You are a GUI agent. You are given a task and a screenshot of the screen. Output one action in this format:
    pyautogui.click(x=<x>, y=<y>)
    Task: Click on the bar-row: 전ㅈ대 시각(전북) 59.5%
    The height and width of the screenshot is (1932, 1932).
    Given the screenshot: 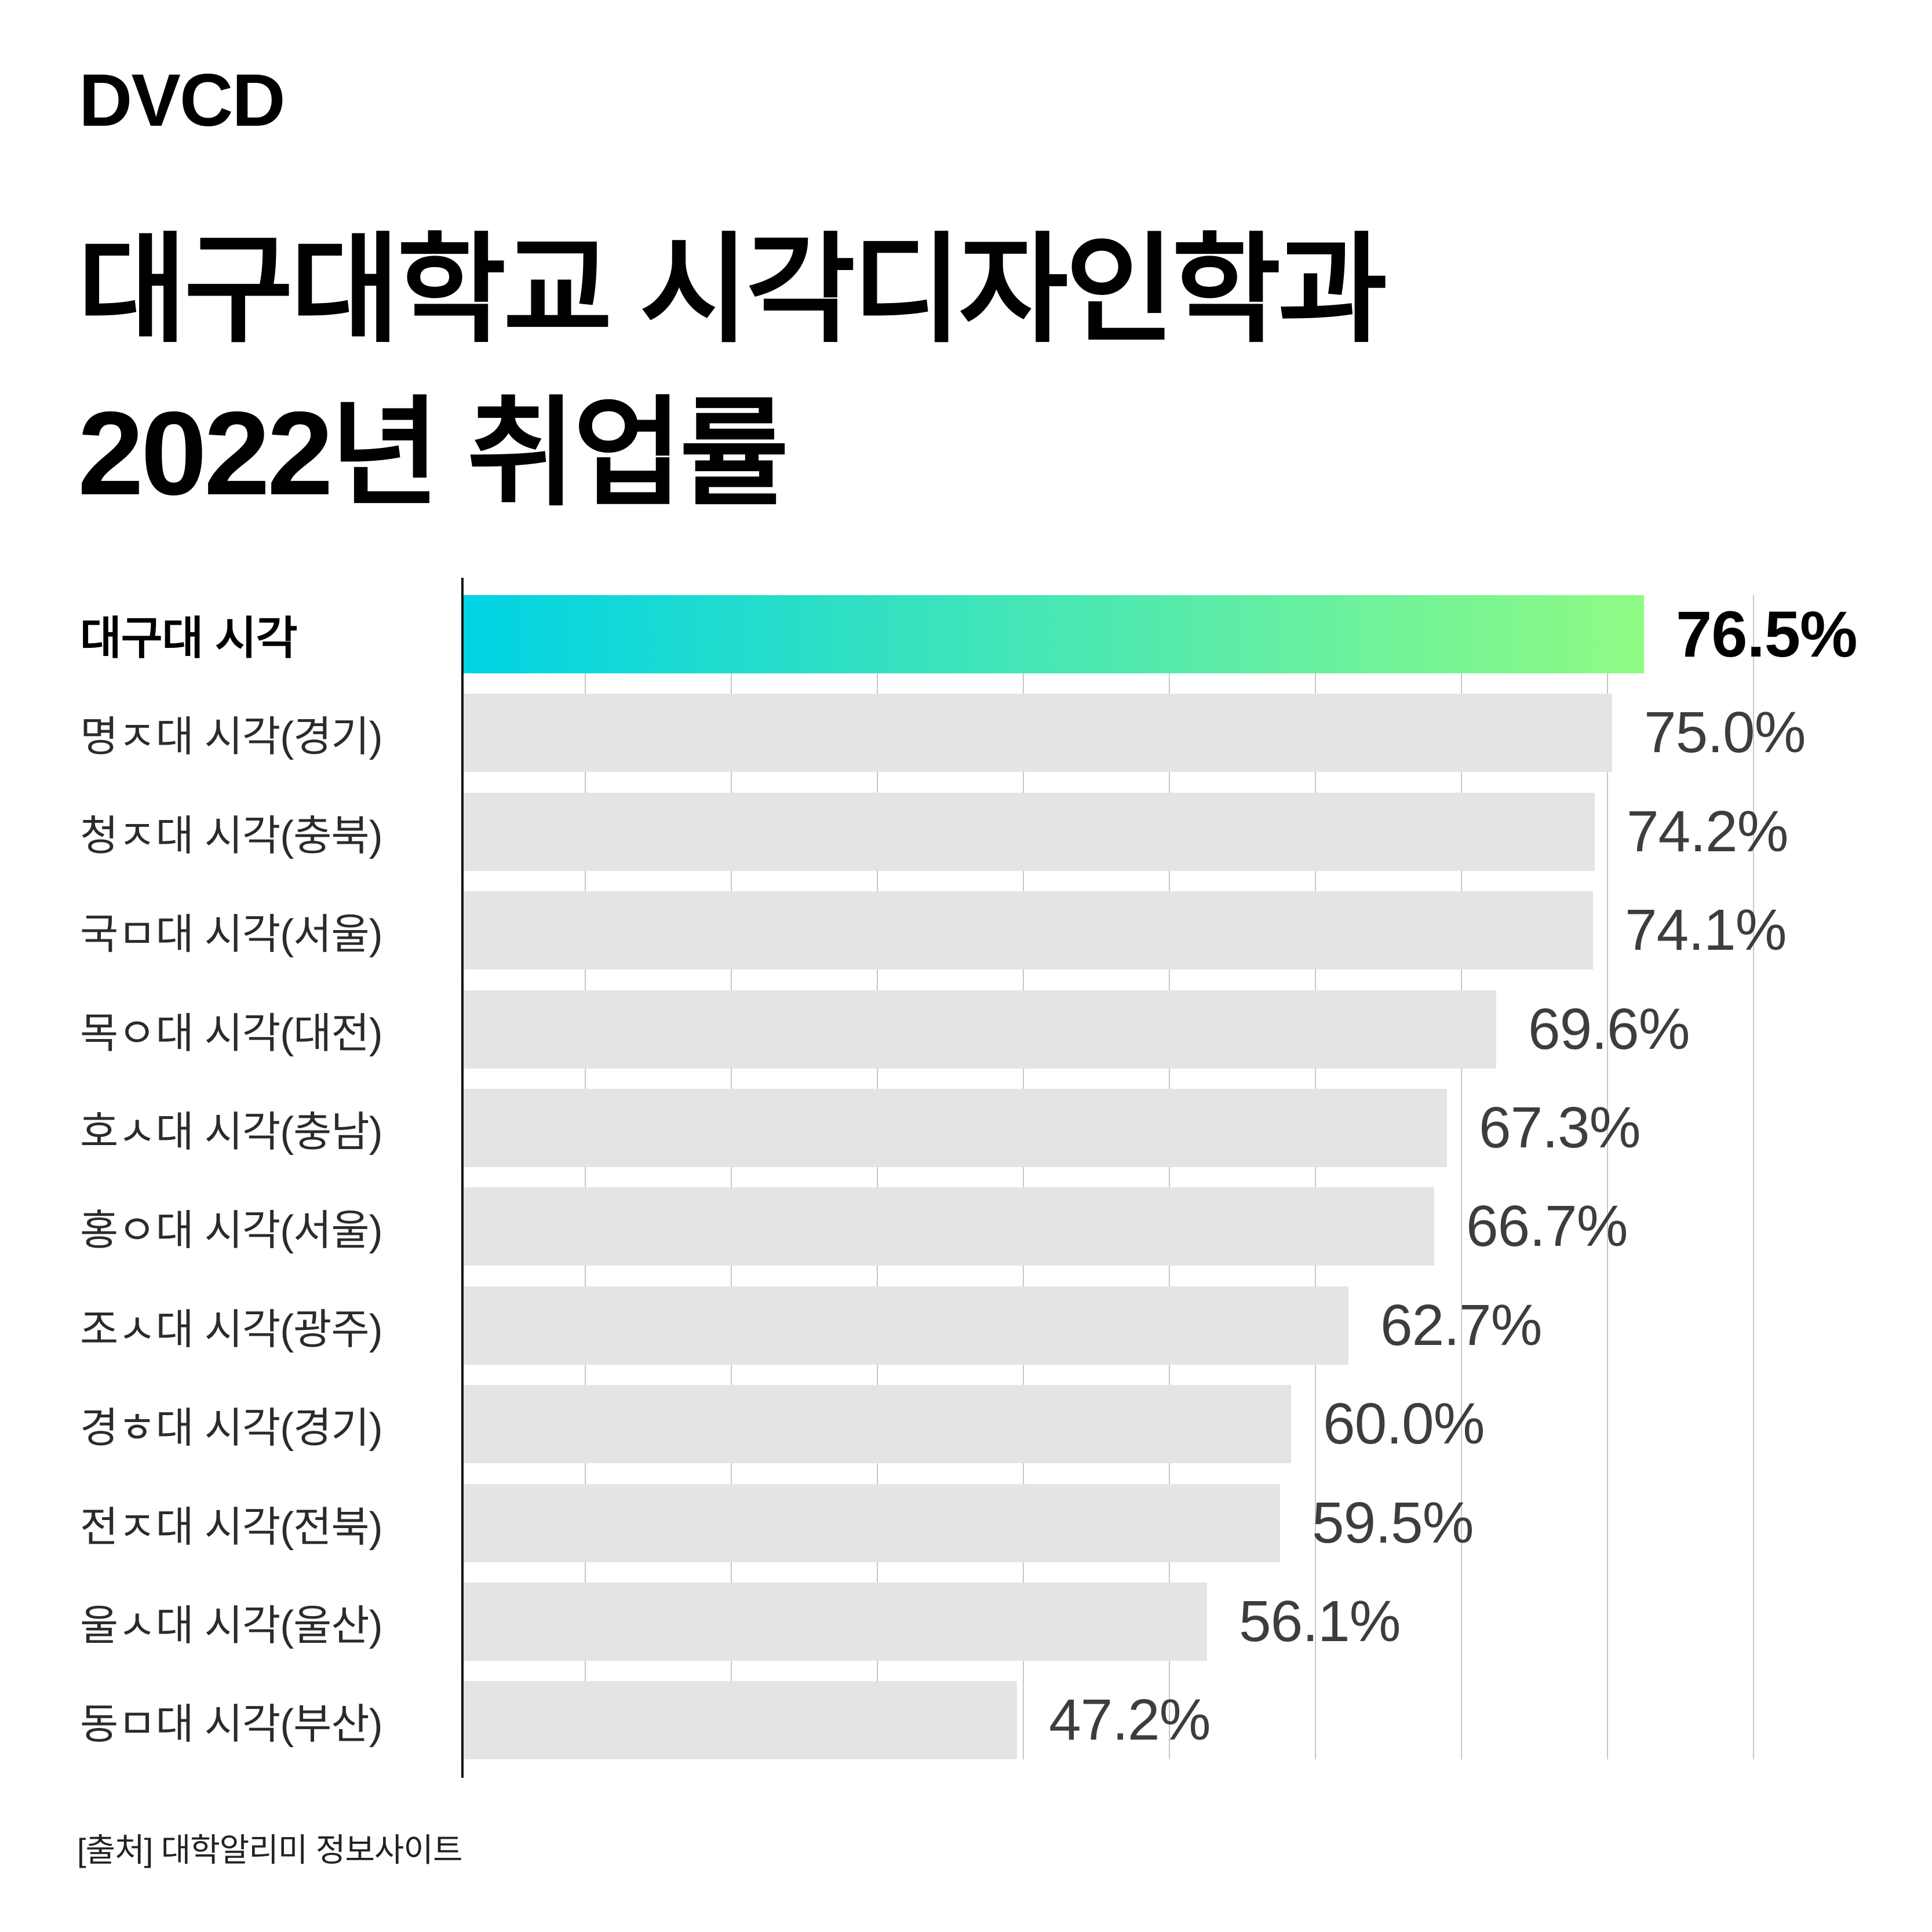 What is the action you would take?
    pyautogui.click(x=966, y=1523)
    